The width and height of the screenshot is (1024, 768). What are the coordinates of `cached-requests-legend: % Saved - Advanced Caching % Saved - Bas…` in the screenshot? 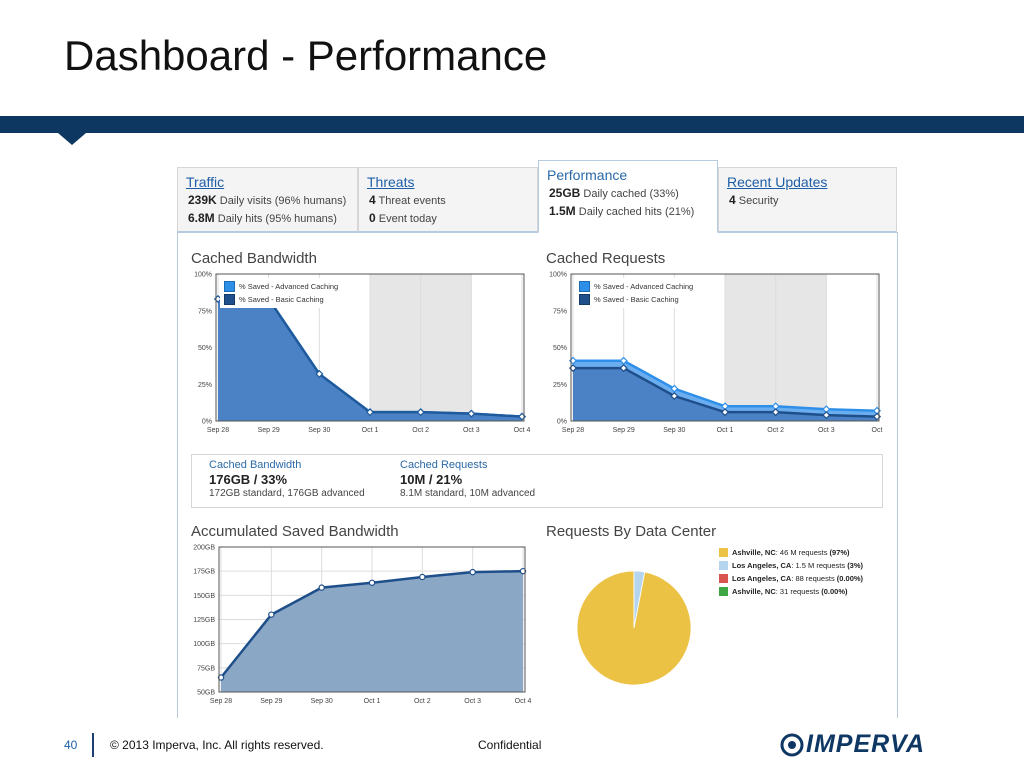 It's located at (636, 293).